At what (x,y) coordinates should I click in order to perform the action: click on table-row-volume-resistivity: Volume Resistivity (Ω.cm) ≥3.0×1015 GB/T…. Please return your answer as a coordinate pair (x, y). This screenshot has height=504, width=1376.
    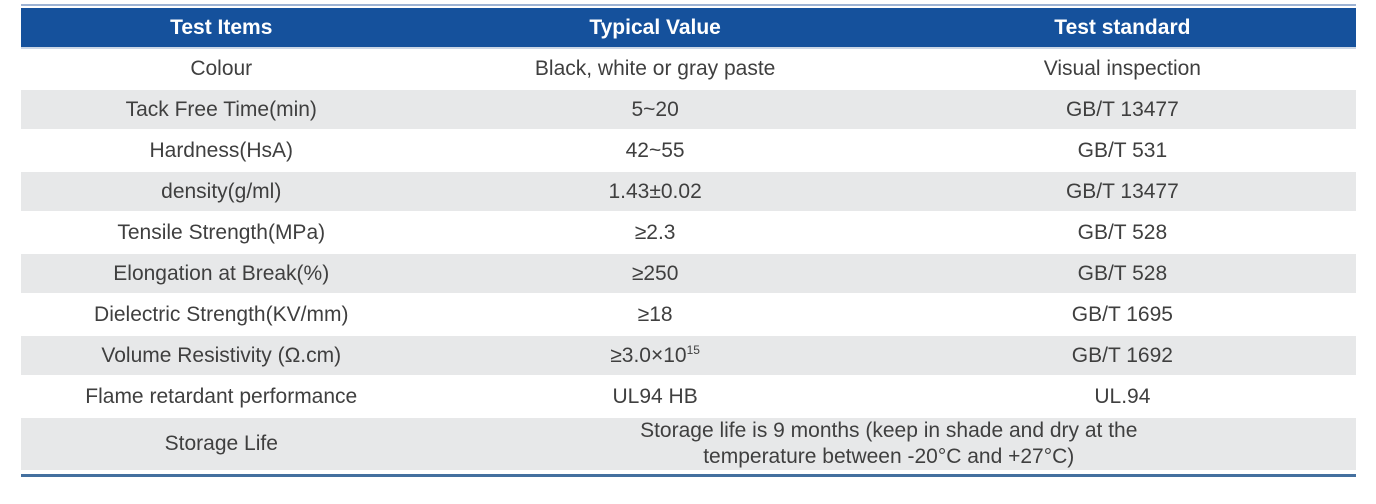
    Looking at the image, I should click on (688, 356).